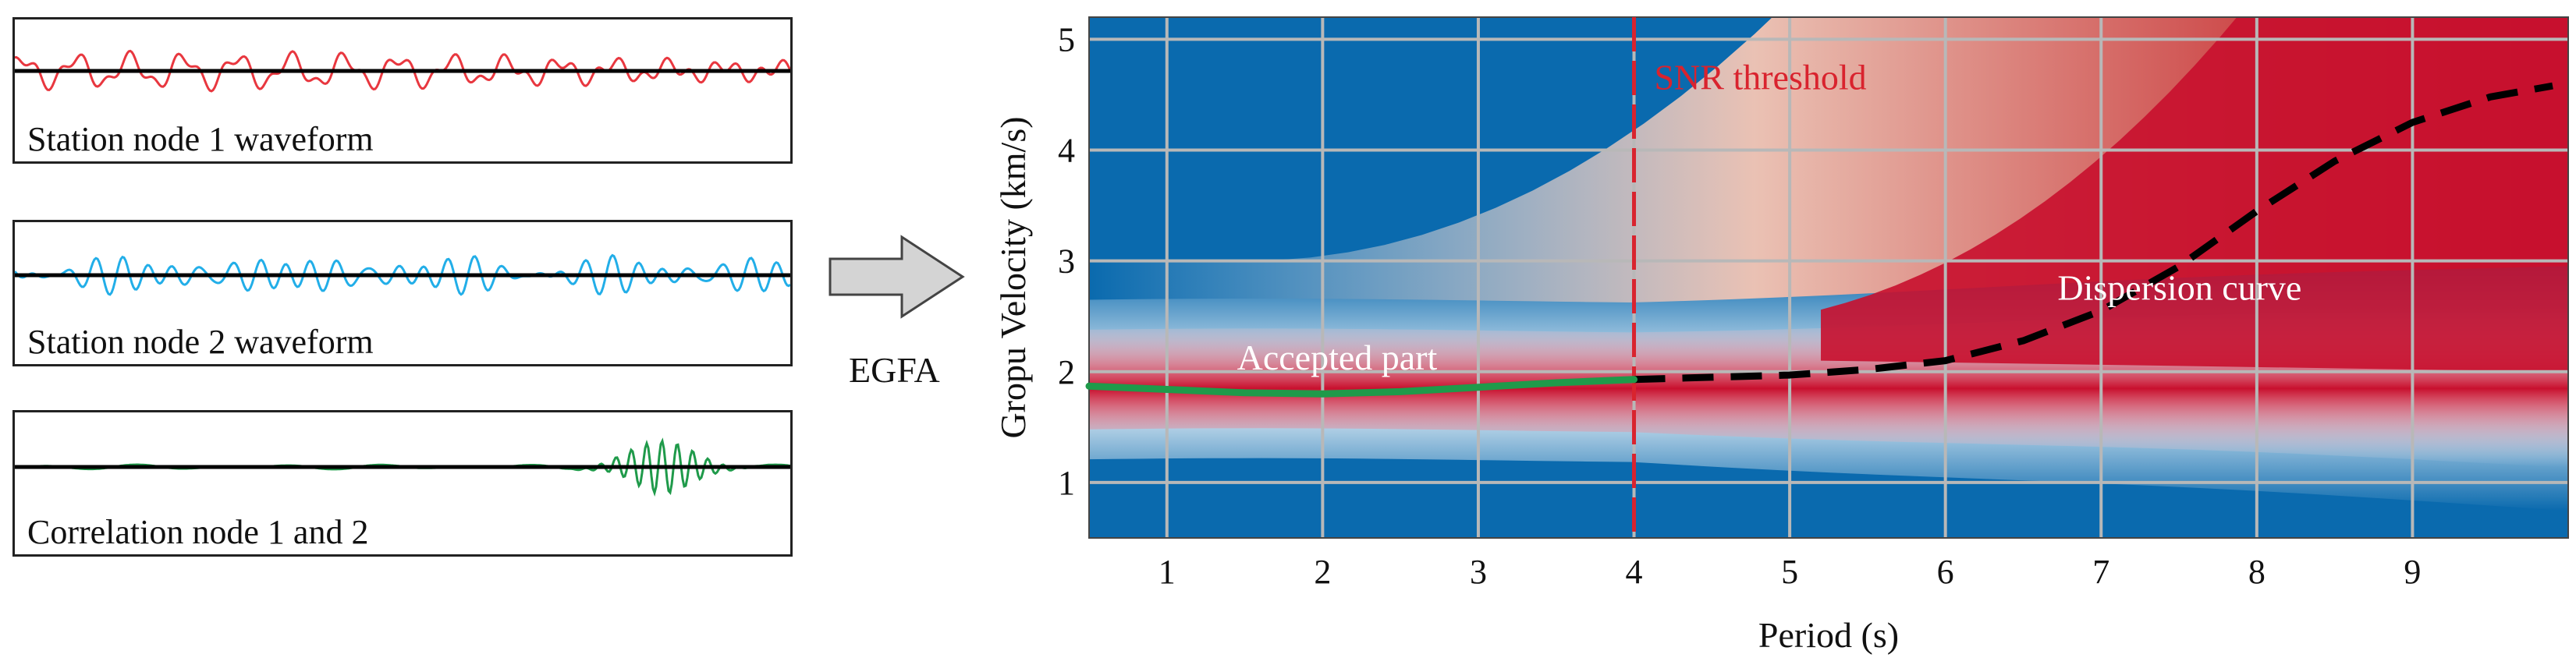  What do you see at coordinates (1478, 572) in the screenshot?
I see `x-tick-label: 3` at bounding box center [1478, 572].